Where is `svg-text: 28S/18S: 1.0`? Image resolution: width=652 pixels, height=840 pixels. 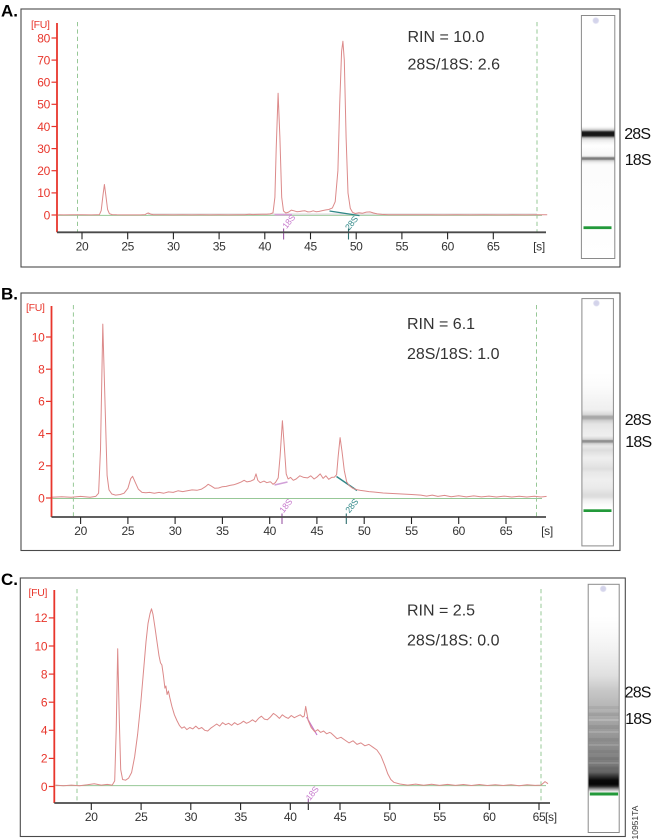
svg-text: 28S/18S: 1.0 is located at coordinates (453, 354).